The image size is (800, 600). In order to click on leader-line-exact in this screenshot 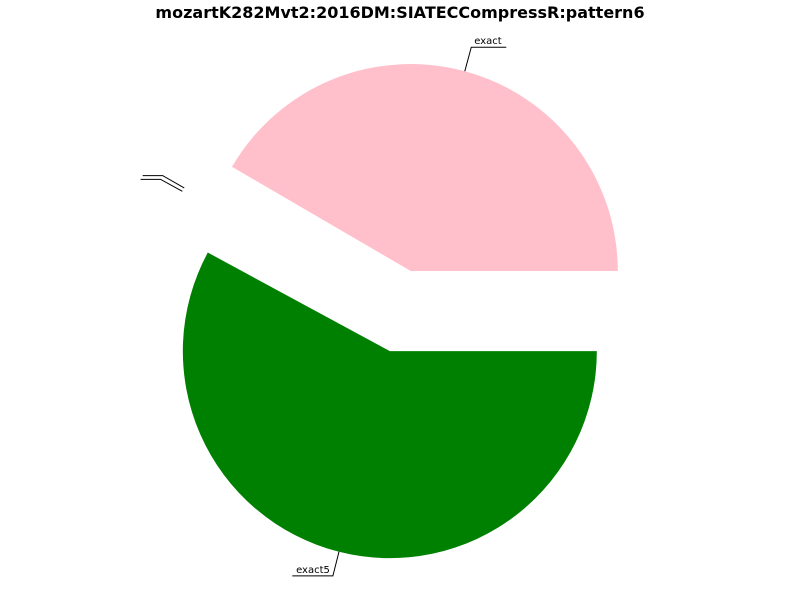, I will do `click(485, 59)`.